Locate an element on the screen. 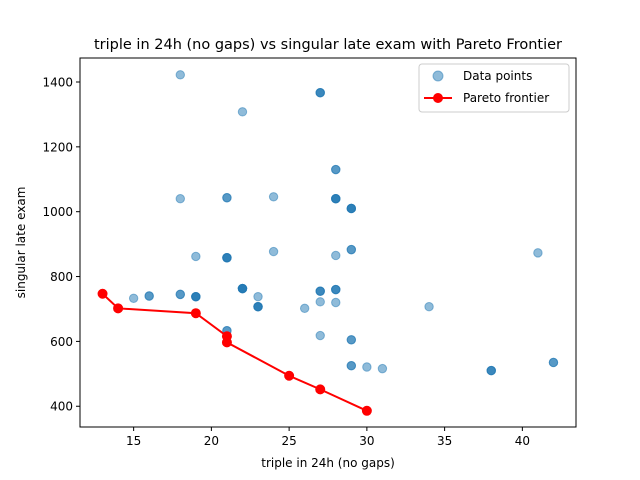 The image size is (640, 480). y-tick-label: 600 is located at coordinates (61, 342).